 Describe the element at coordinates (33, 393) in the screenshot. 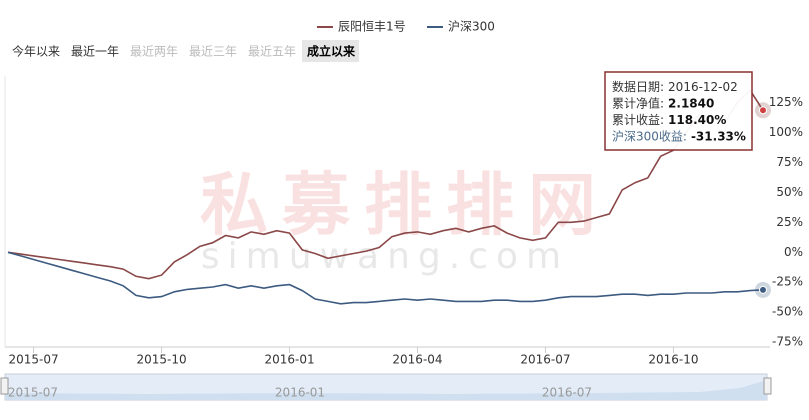

I see `navigator-label: 2015-07` at that location.